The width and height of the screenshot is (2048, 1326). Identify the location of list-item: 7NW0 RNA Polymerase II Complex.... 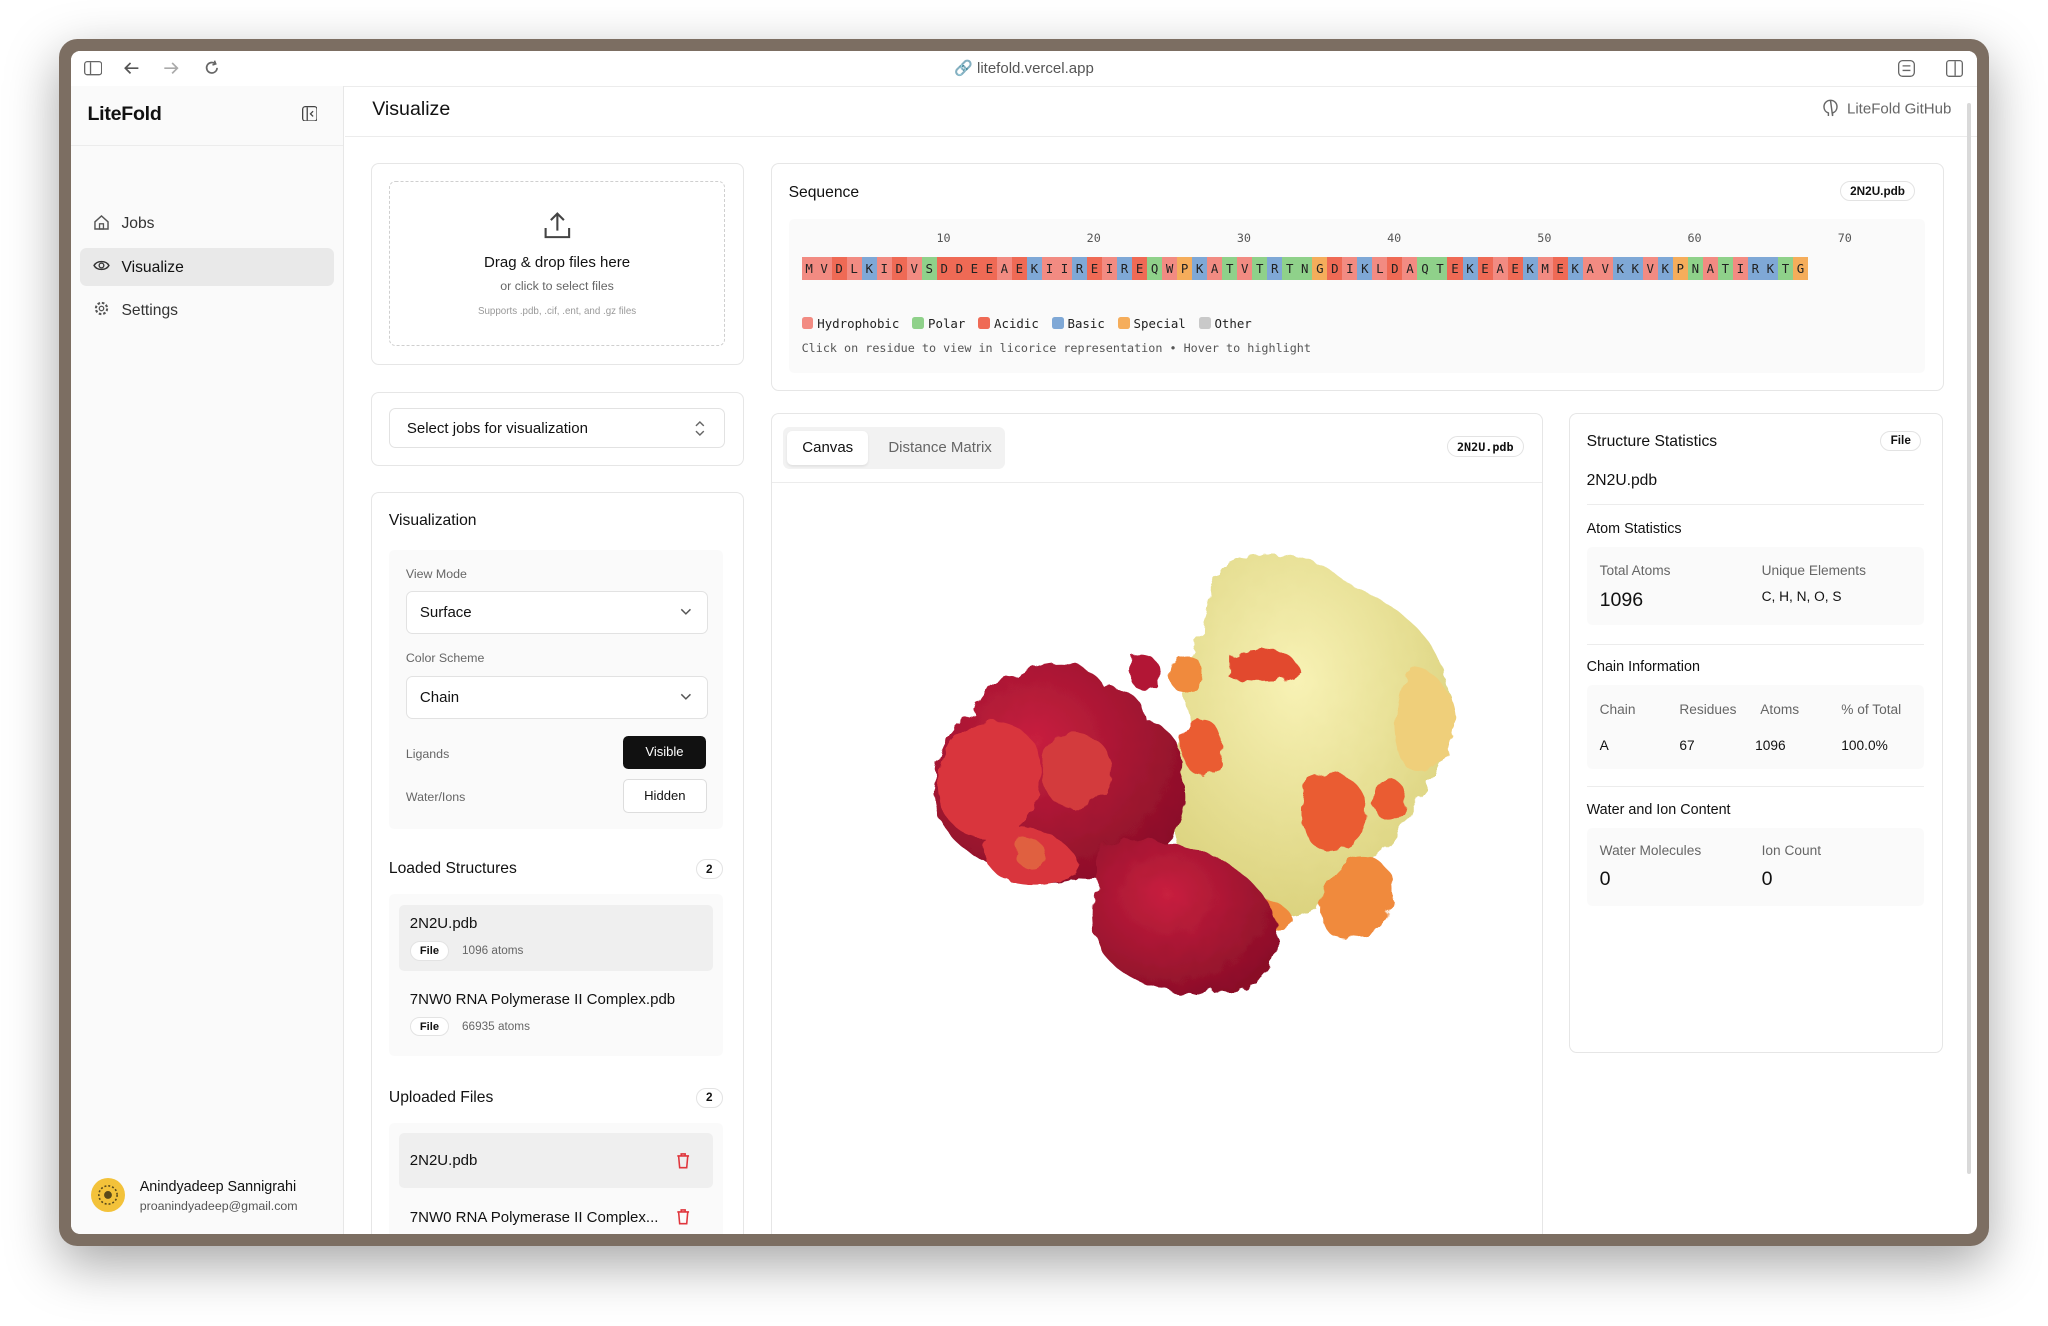
(555, 1215).